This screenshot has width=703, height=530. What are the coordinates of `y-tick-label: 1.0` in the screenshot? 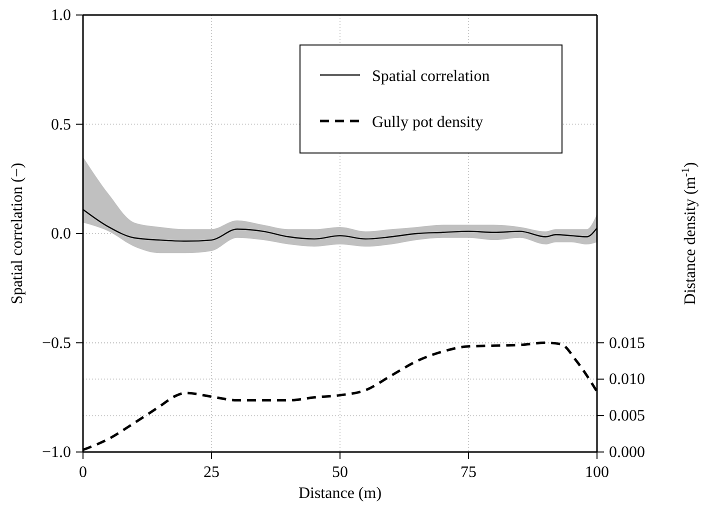 It's located at (61, 15).